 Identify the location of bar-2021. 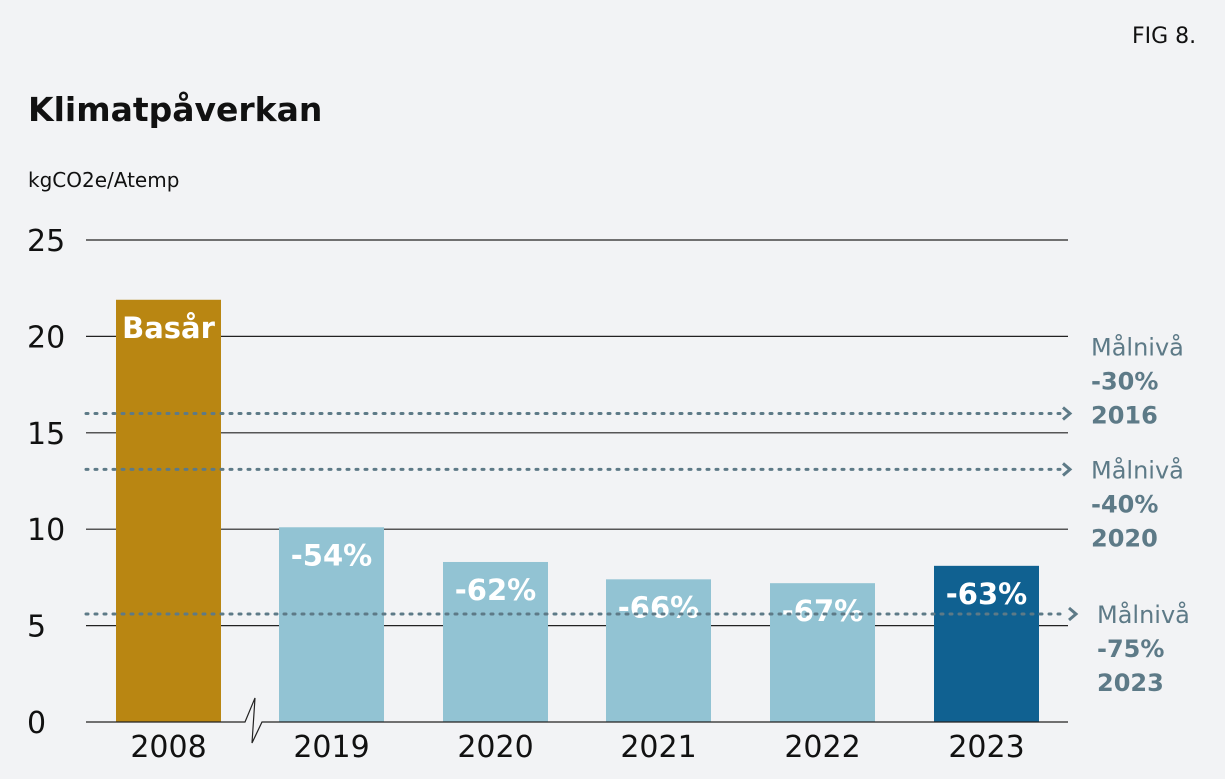
(658, 650).